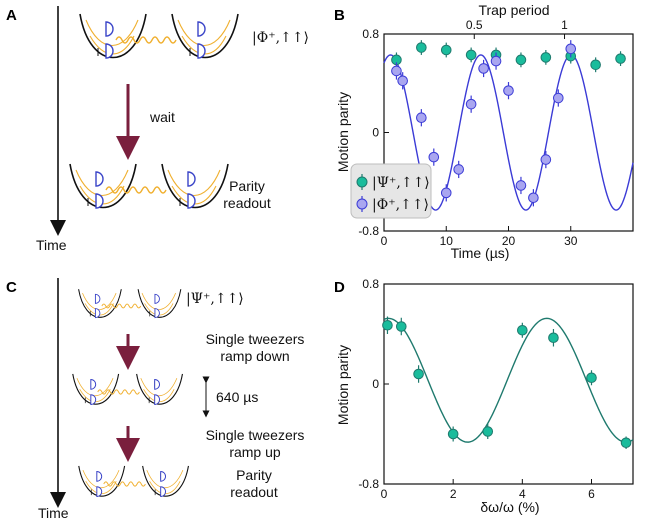 This screenshot has height=523, width=654. What do you see at coordinates (11, 287) in the screenshot?
I see `panel-label-c: C` at bounding box center [11, 287].